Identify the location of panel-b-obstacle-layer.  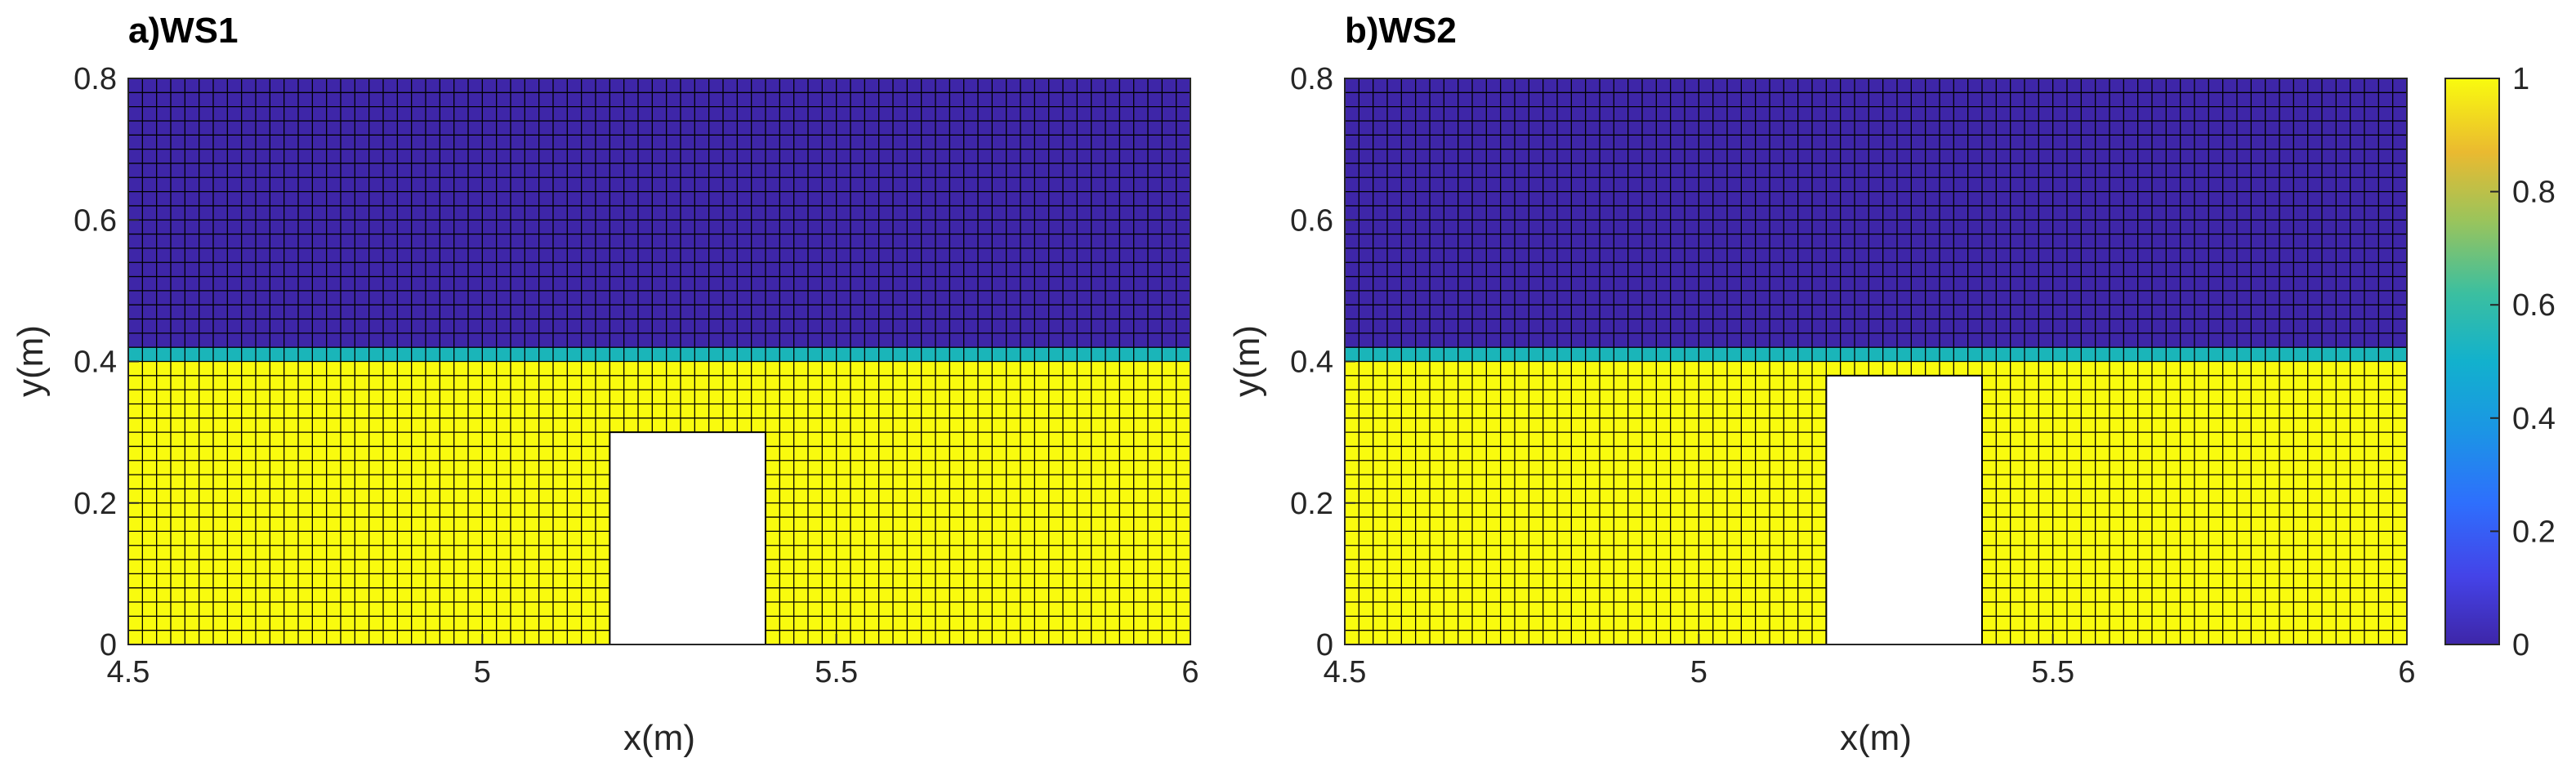
(1904, 510).